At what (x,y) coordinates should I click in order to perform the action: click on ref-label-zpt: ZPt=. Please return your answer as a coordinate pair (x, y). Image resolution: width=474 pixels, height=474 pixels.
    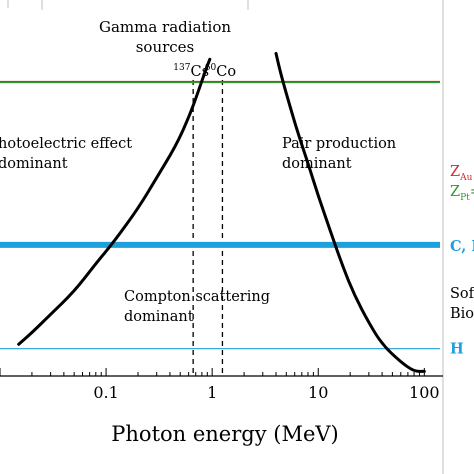
    Looking at the image, I should click on (462, 193).